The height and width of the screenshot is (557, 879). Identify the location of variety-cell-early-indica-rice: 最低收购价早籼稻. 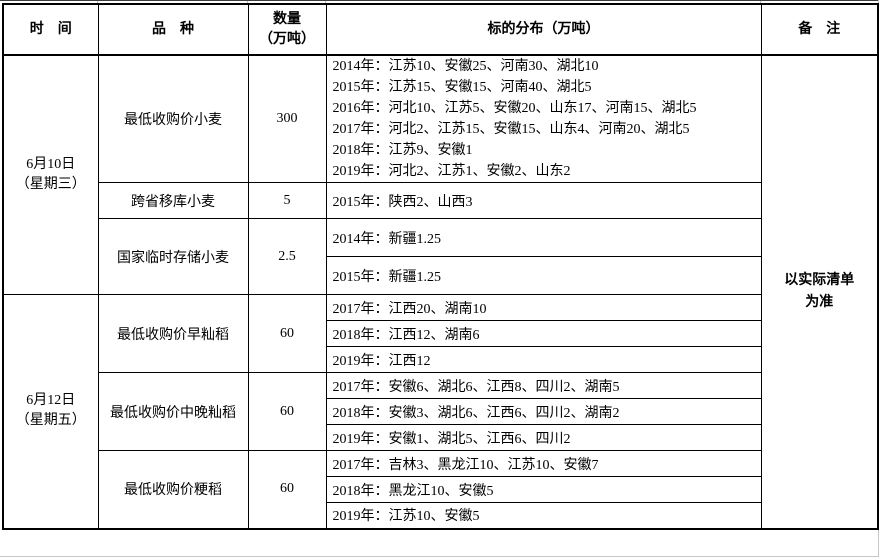
(173, 333).